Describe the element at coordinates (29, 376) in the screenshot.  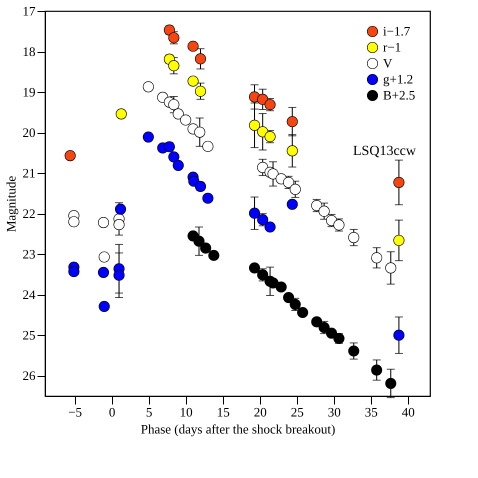
I see `y-tick-label: 26` at that location.